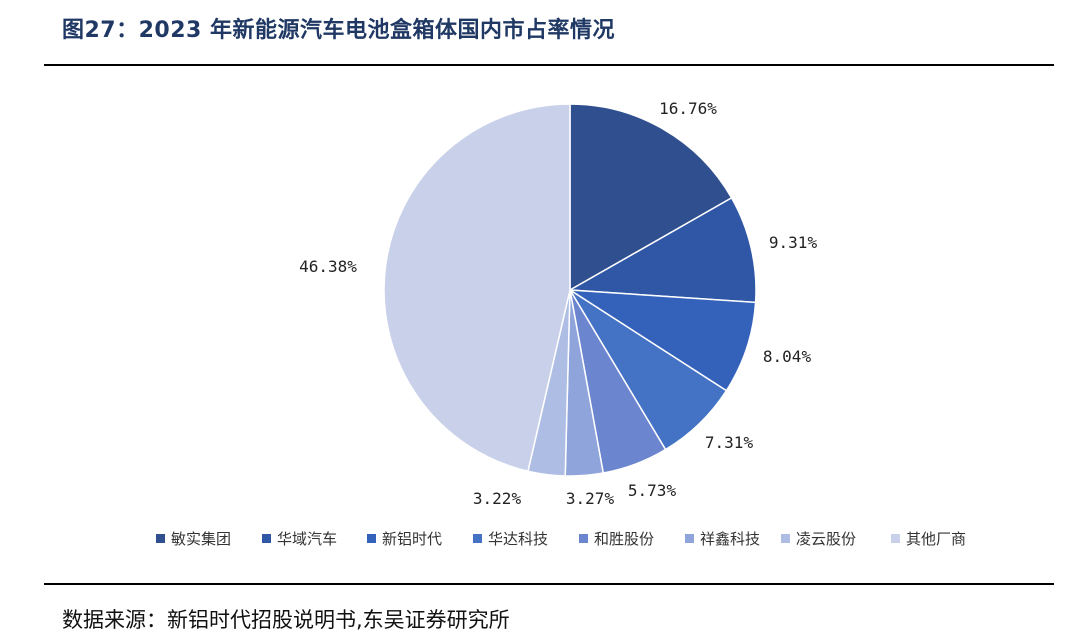 The image size is (1080, 642). Describe the element at coordinates (412, 539) in the screenshot. I see `legend-label-3: 新铝时代` at that location.